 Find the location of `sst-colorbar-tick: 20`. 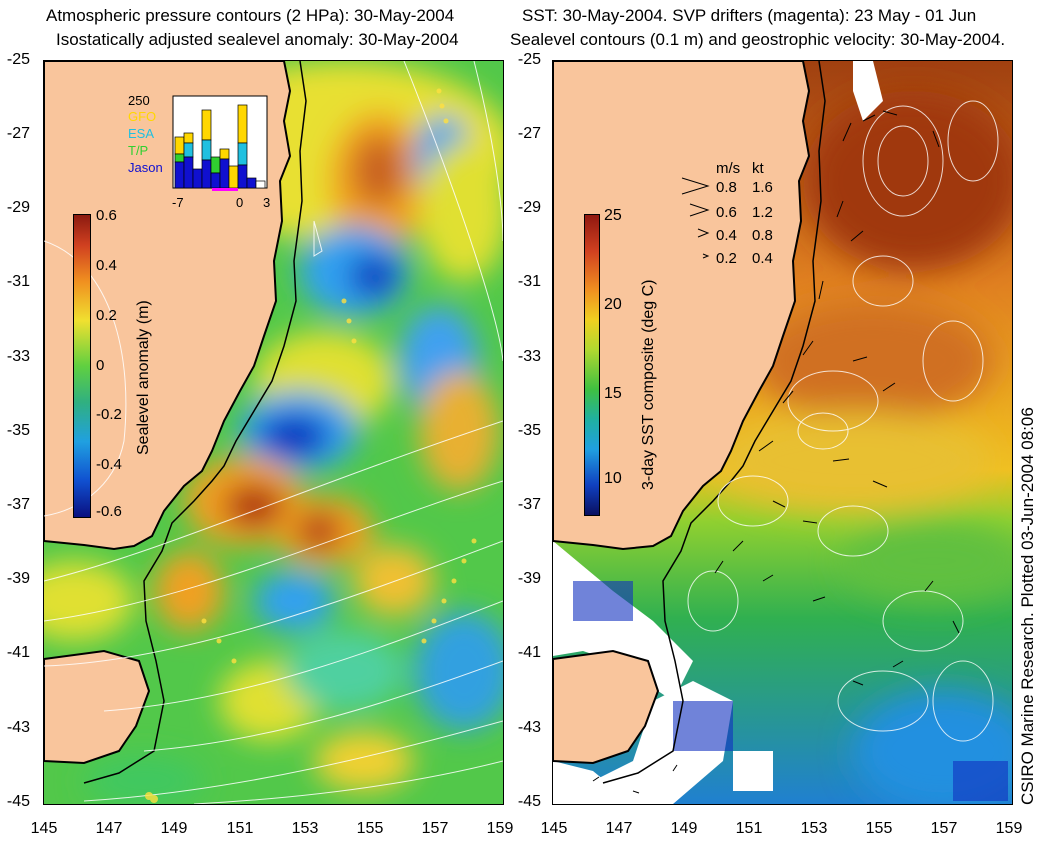

sst-colorbar-tick: 20 is located at coordinates (613, 304).